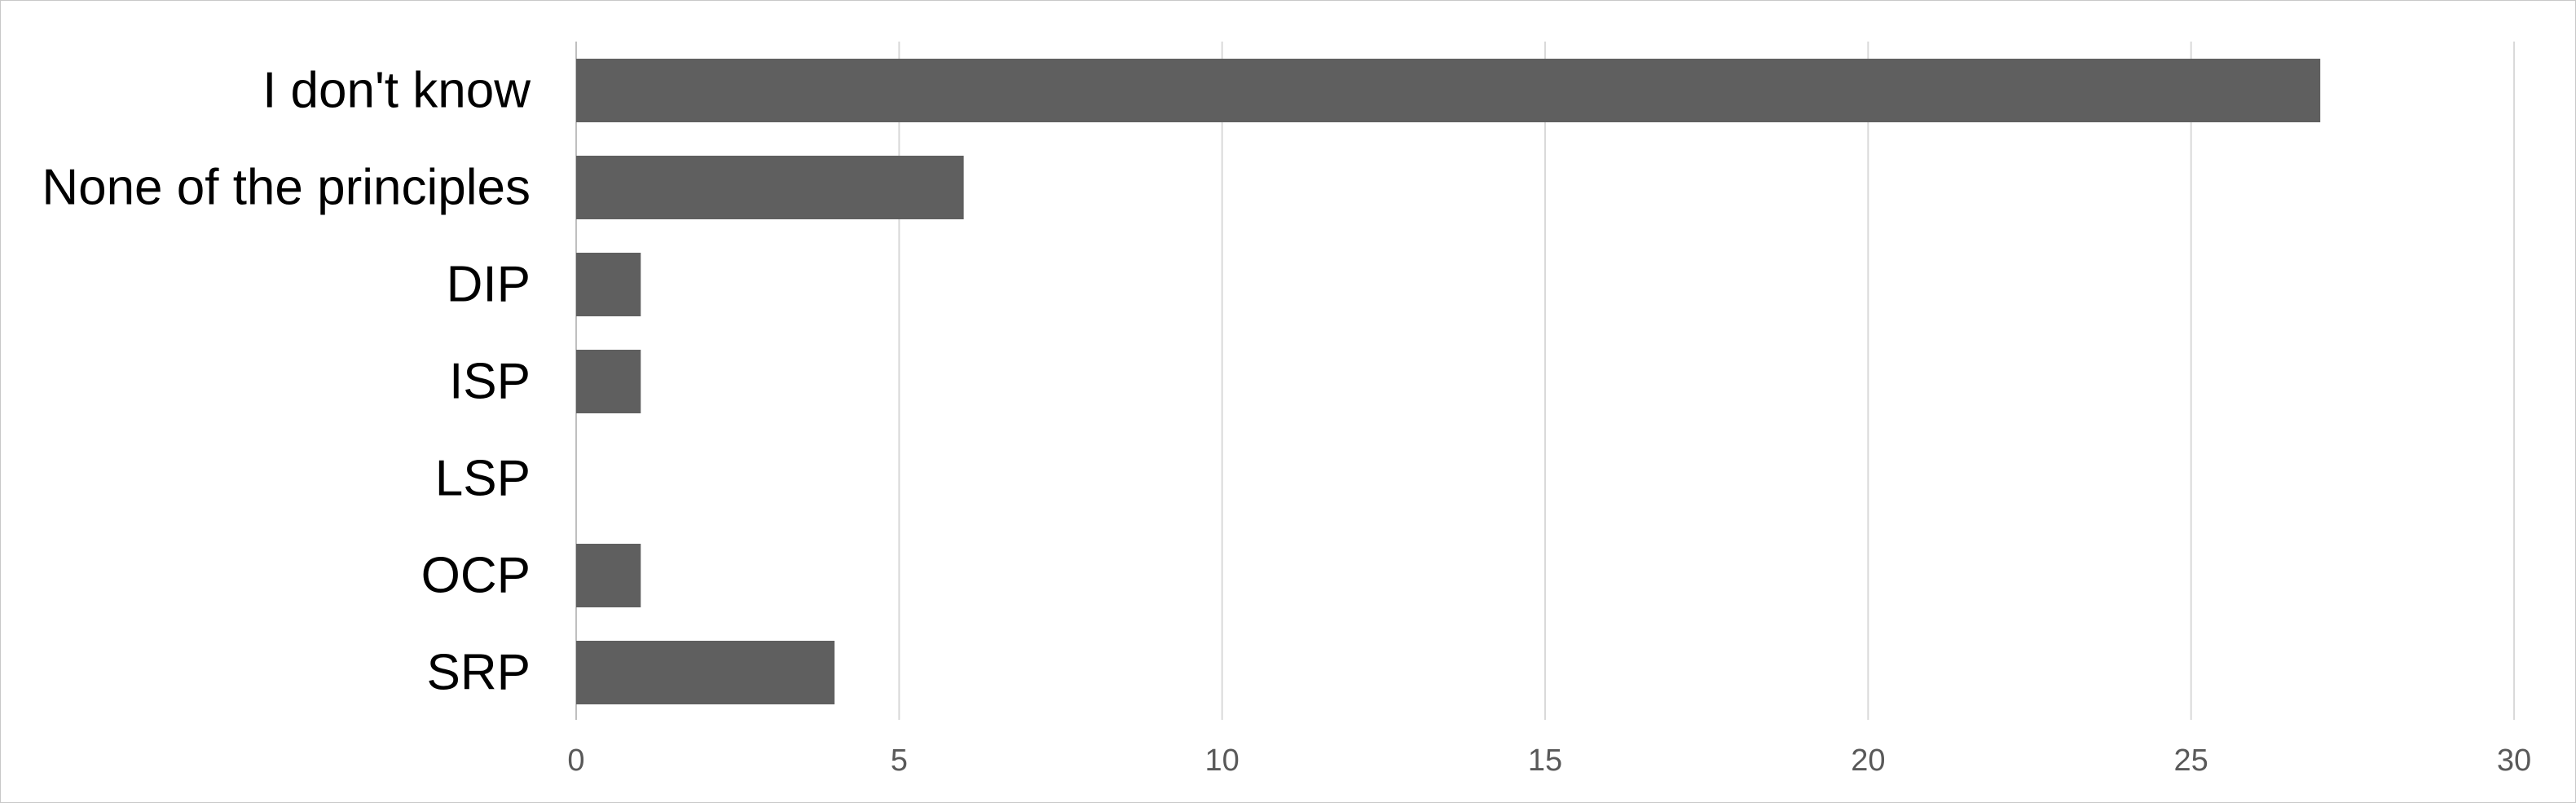  I want to click on x-tick-label: 30, so click(2514, 760).